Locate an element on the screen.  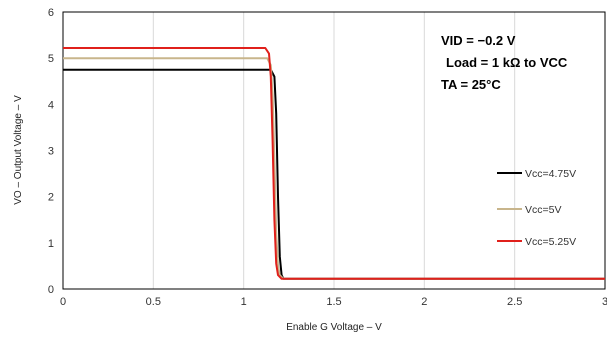
legend-entry: Vcc=5V is located at coordinates (543, 210).